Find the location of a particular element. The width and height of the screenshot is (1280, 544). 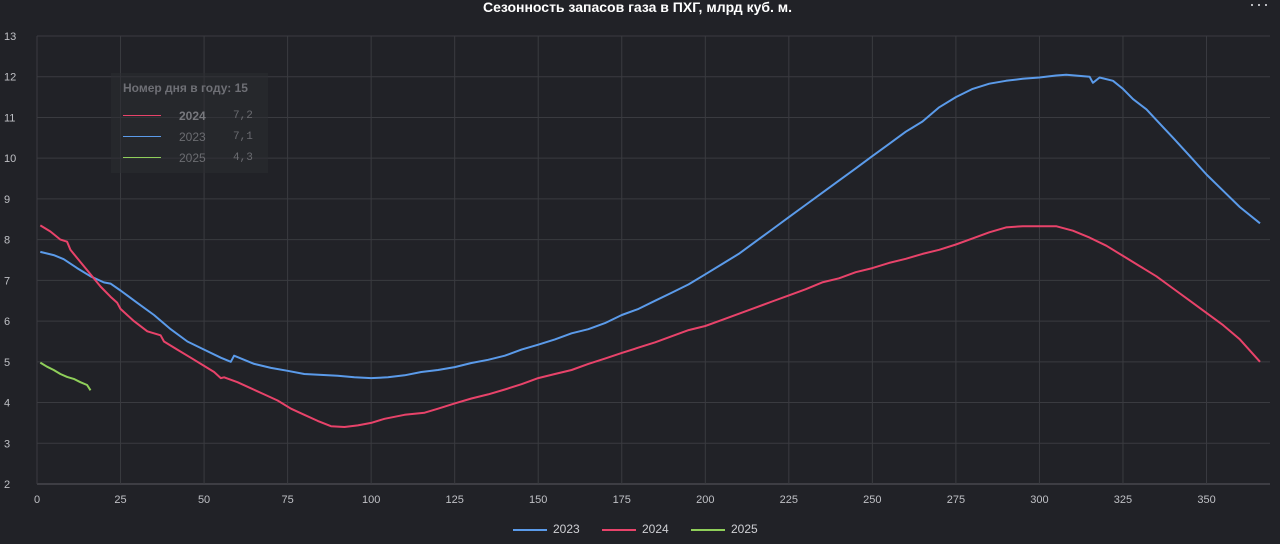

y-axis-labels: 2 3 4 5 6 7 8 9 10 11 12 13 is located at coordinates (10, 261).